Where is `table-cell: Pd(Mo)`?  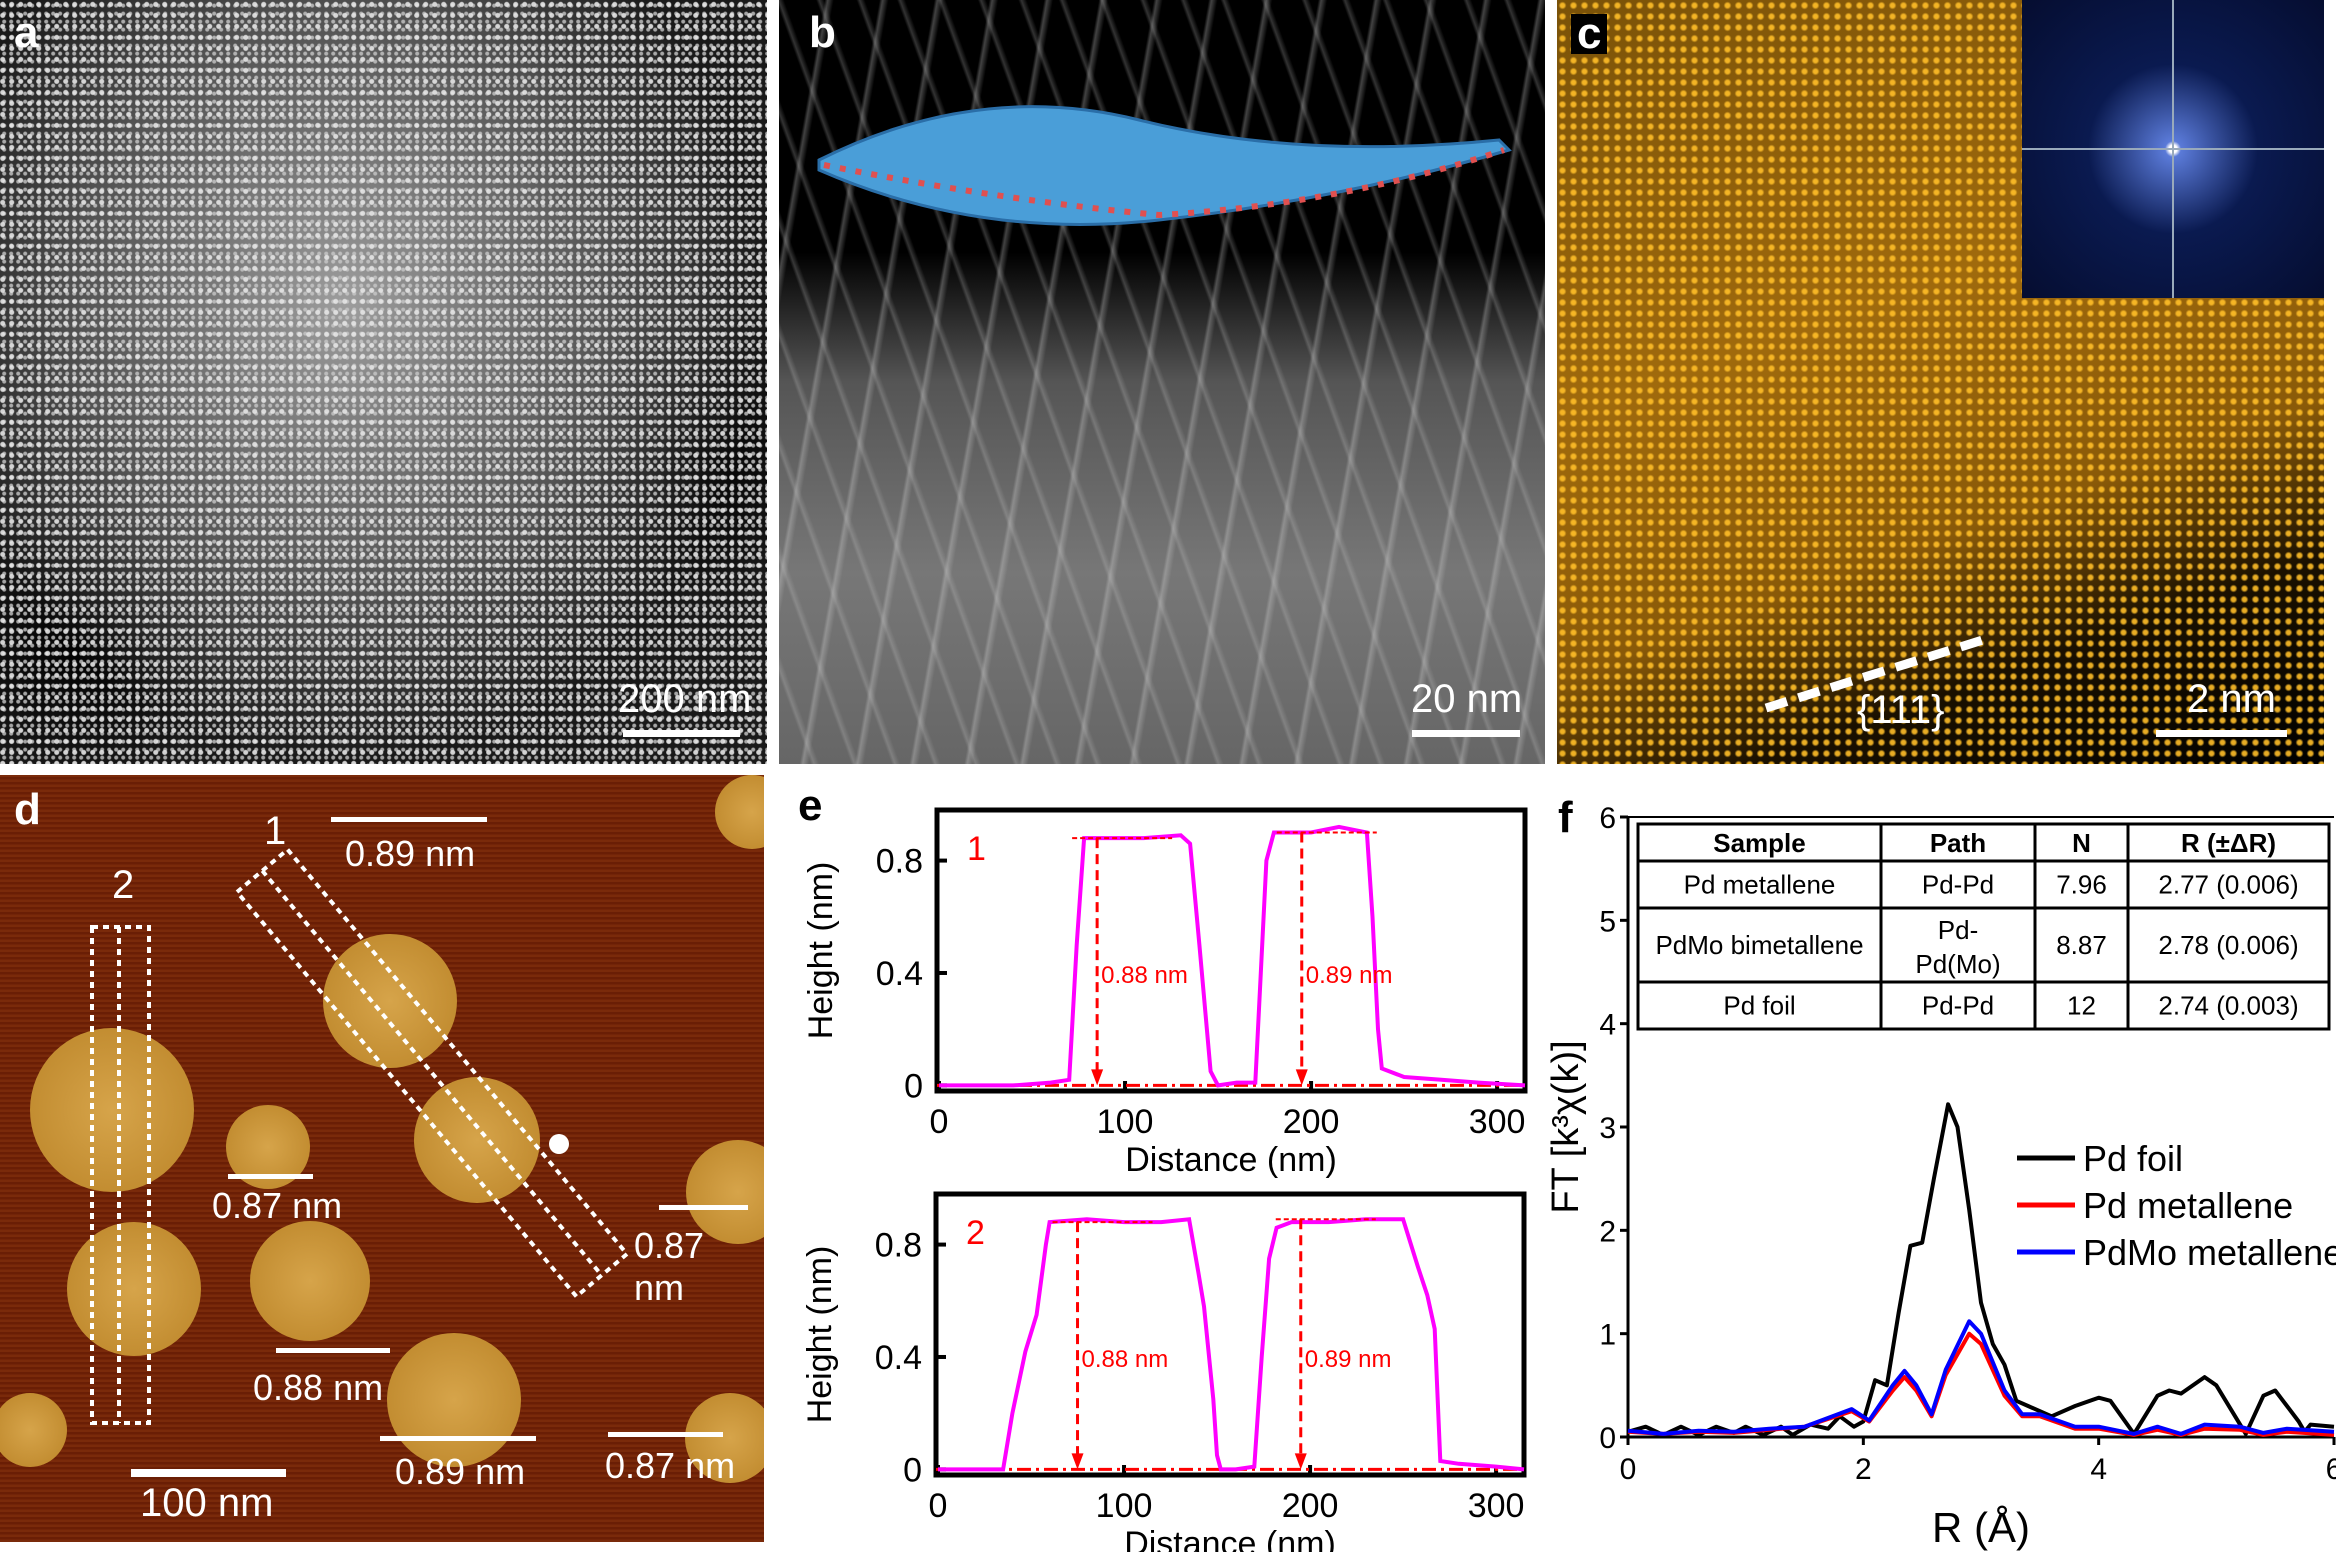 table-cell: Pd(Mo) is located at coordinates (1957, 964).